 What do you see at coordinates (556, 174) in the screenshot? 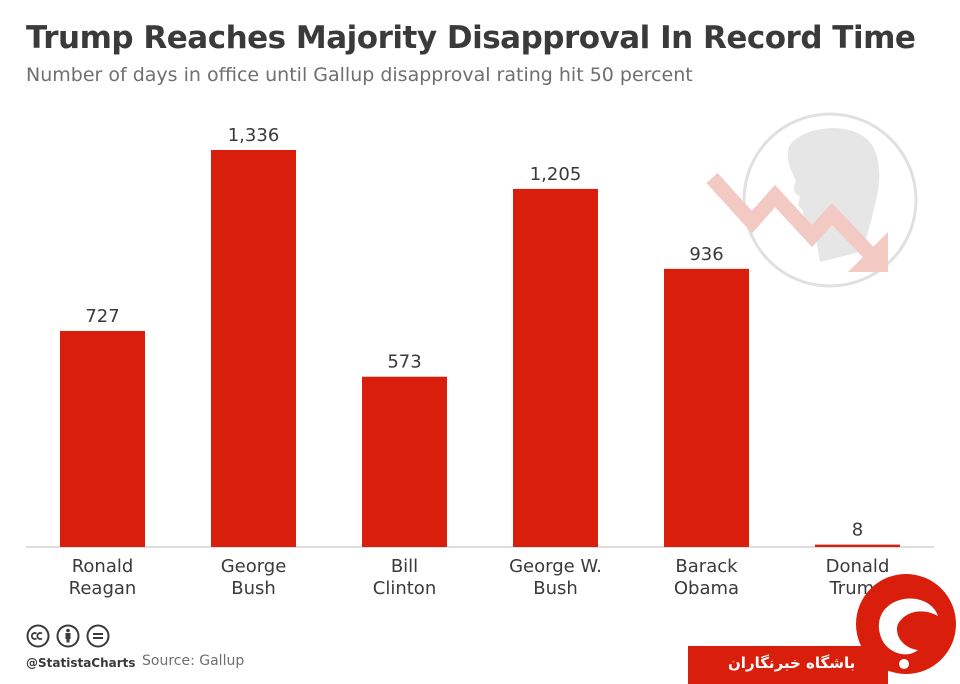
I see `value-label: 1,205` at bounding box center [556, 174].